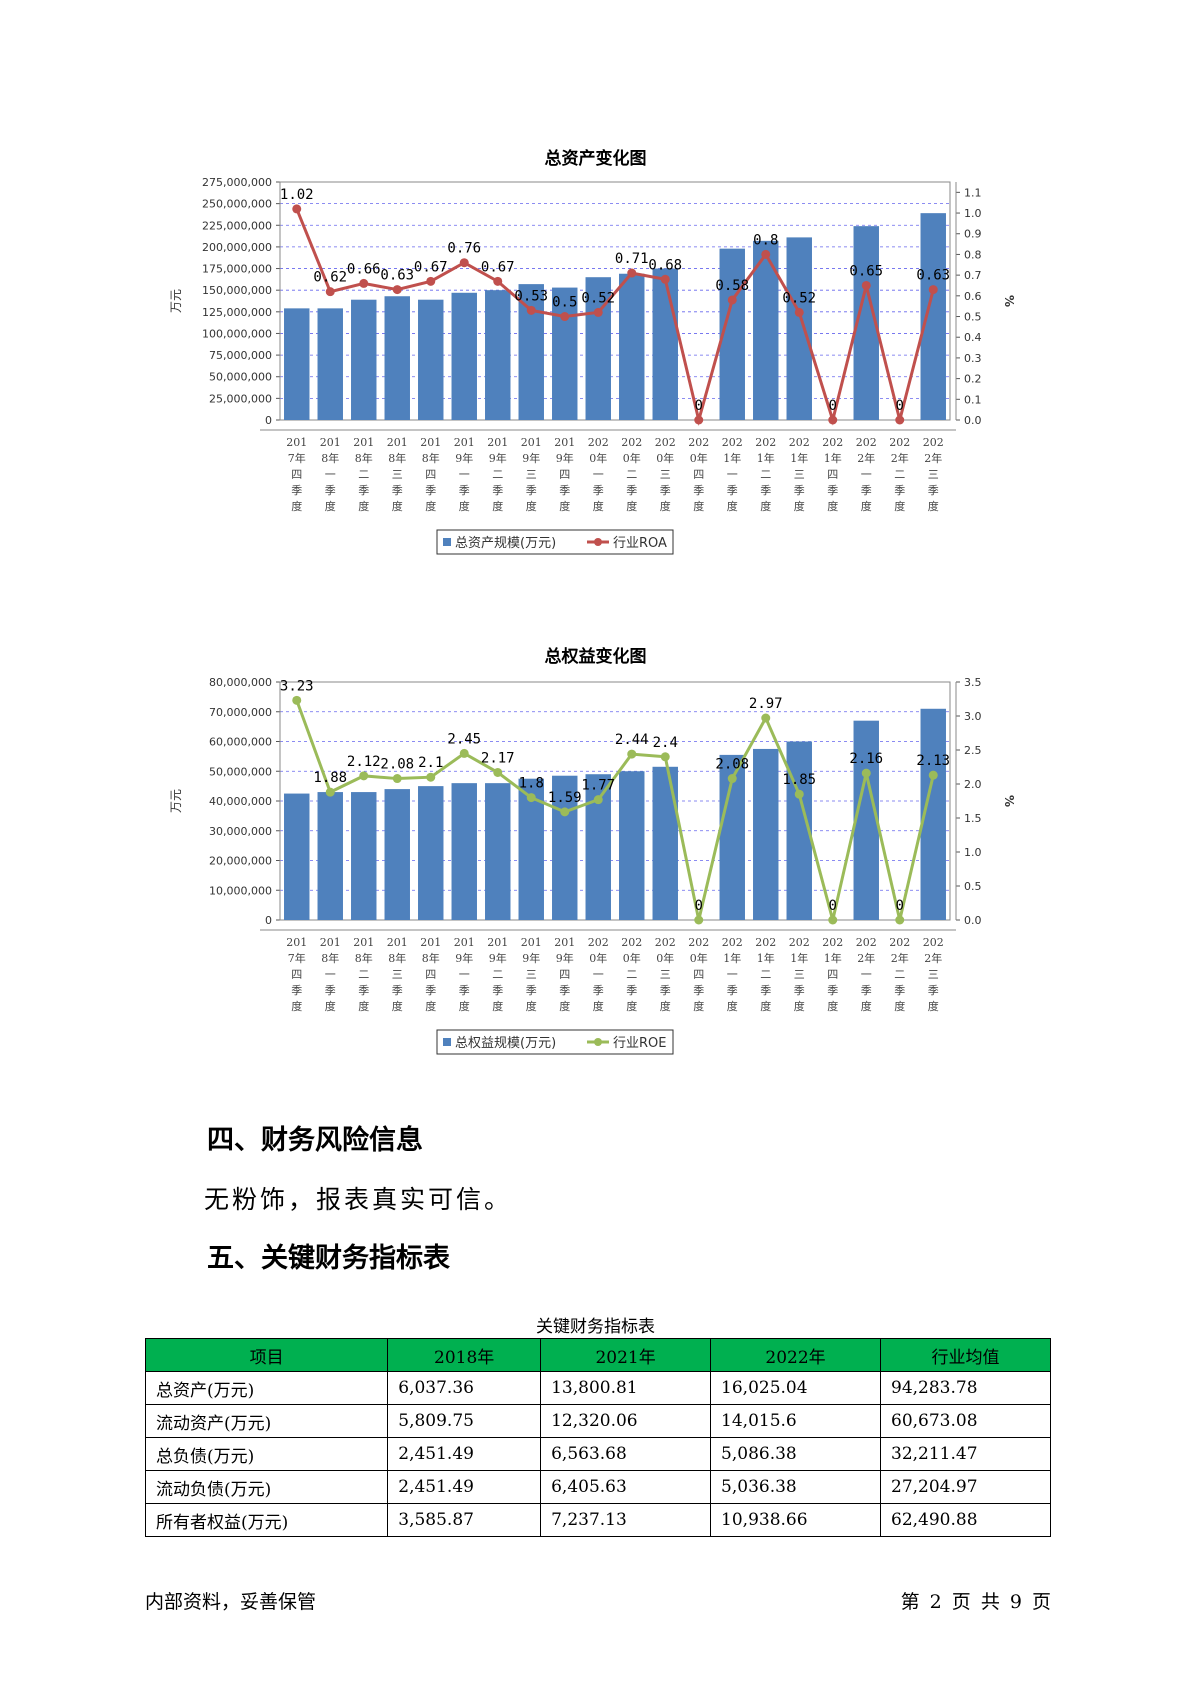 Image resolution: width=1191 pixels, height=1684 pixels. Describe the element at coordinates (973, 213) in the screenshot. I see `y2-tick-label: 1.0` at that location.